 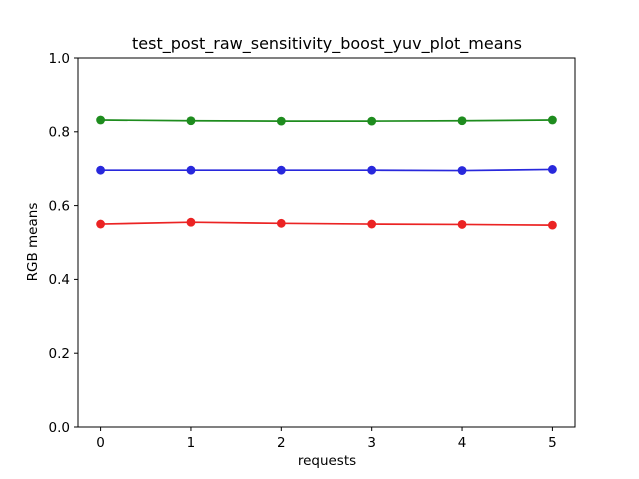 What do you see at coordinates (327, 461) in the screenshot?
I see `x-axis-label: requests` at bounding box center [327, 461].